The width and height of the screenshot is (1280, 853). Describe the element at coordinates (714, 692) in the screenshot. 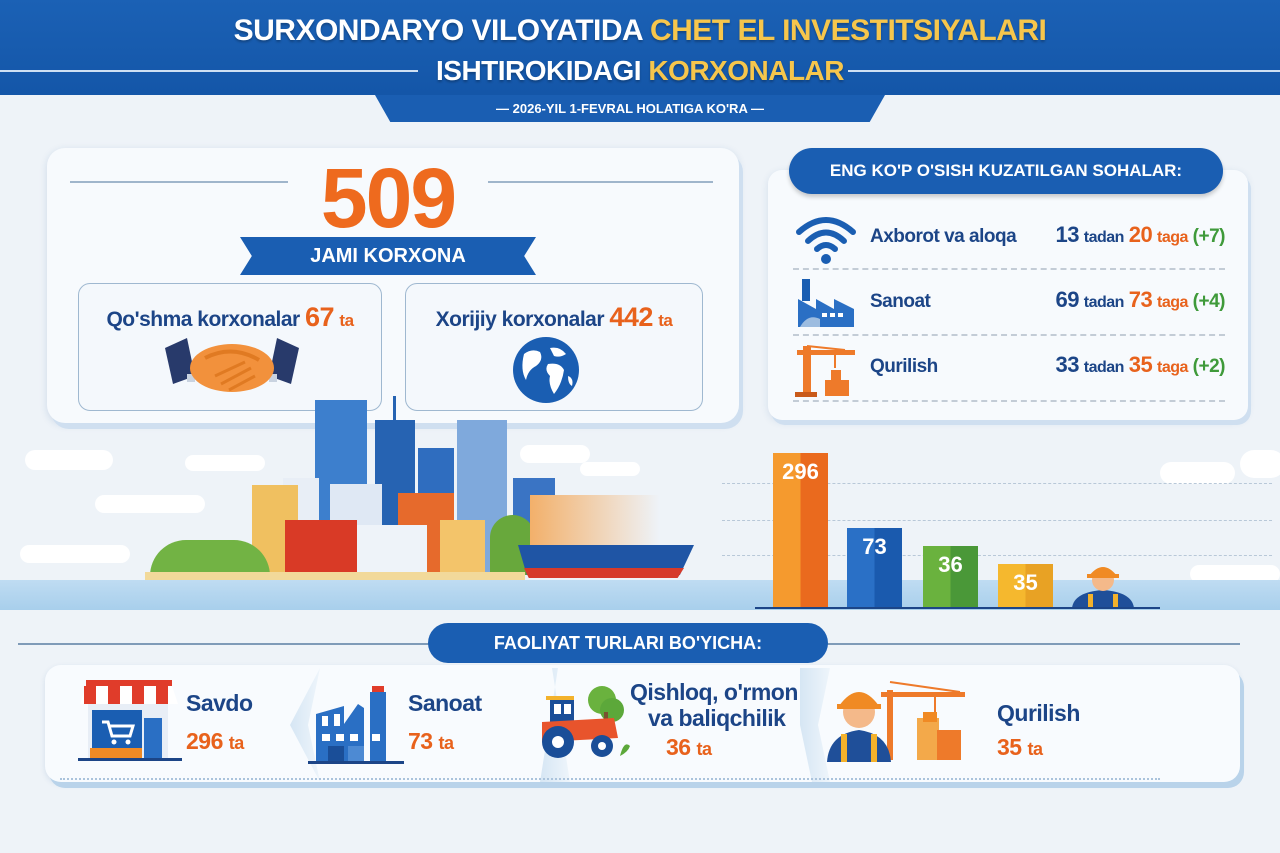

I see `activity-name-line1: Qishloq, o'rmon` at that location.